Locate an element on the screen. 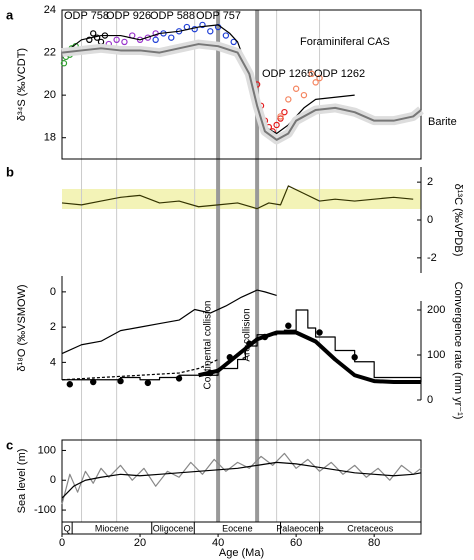 The height and width of the screenshot is (560, 474). series-label: ODP 926 is located at coordinates (128, 16).